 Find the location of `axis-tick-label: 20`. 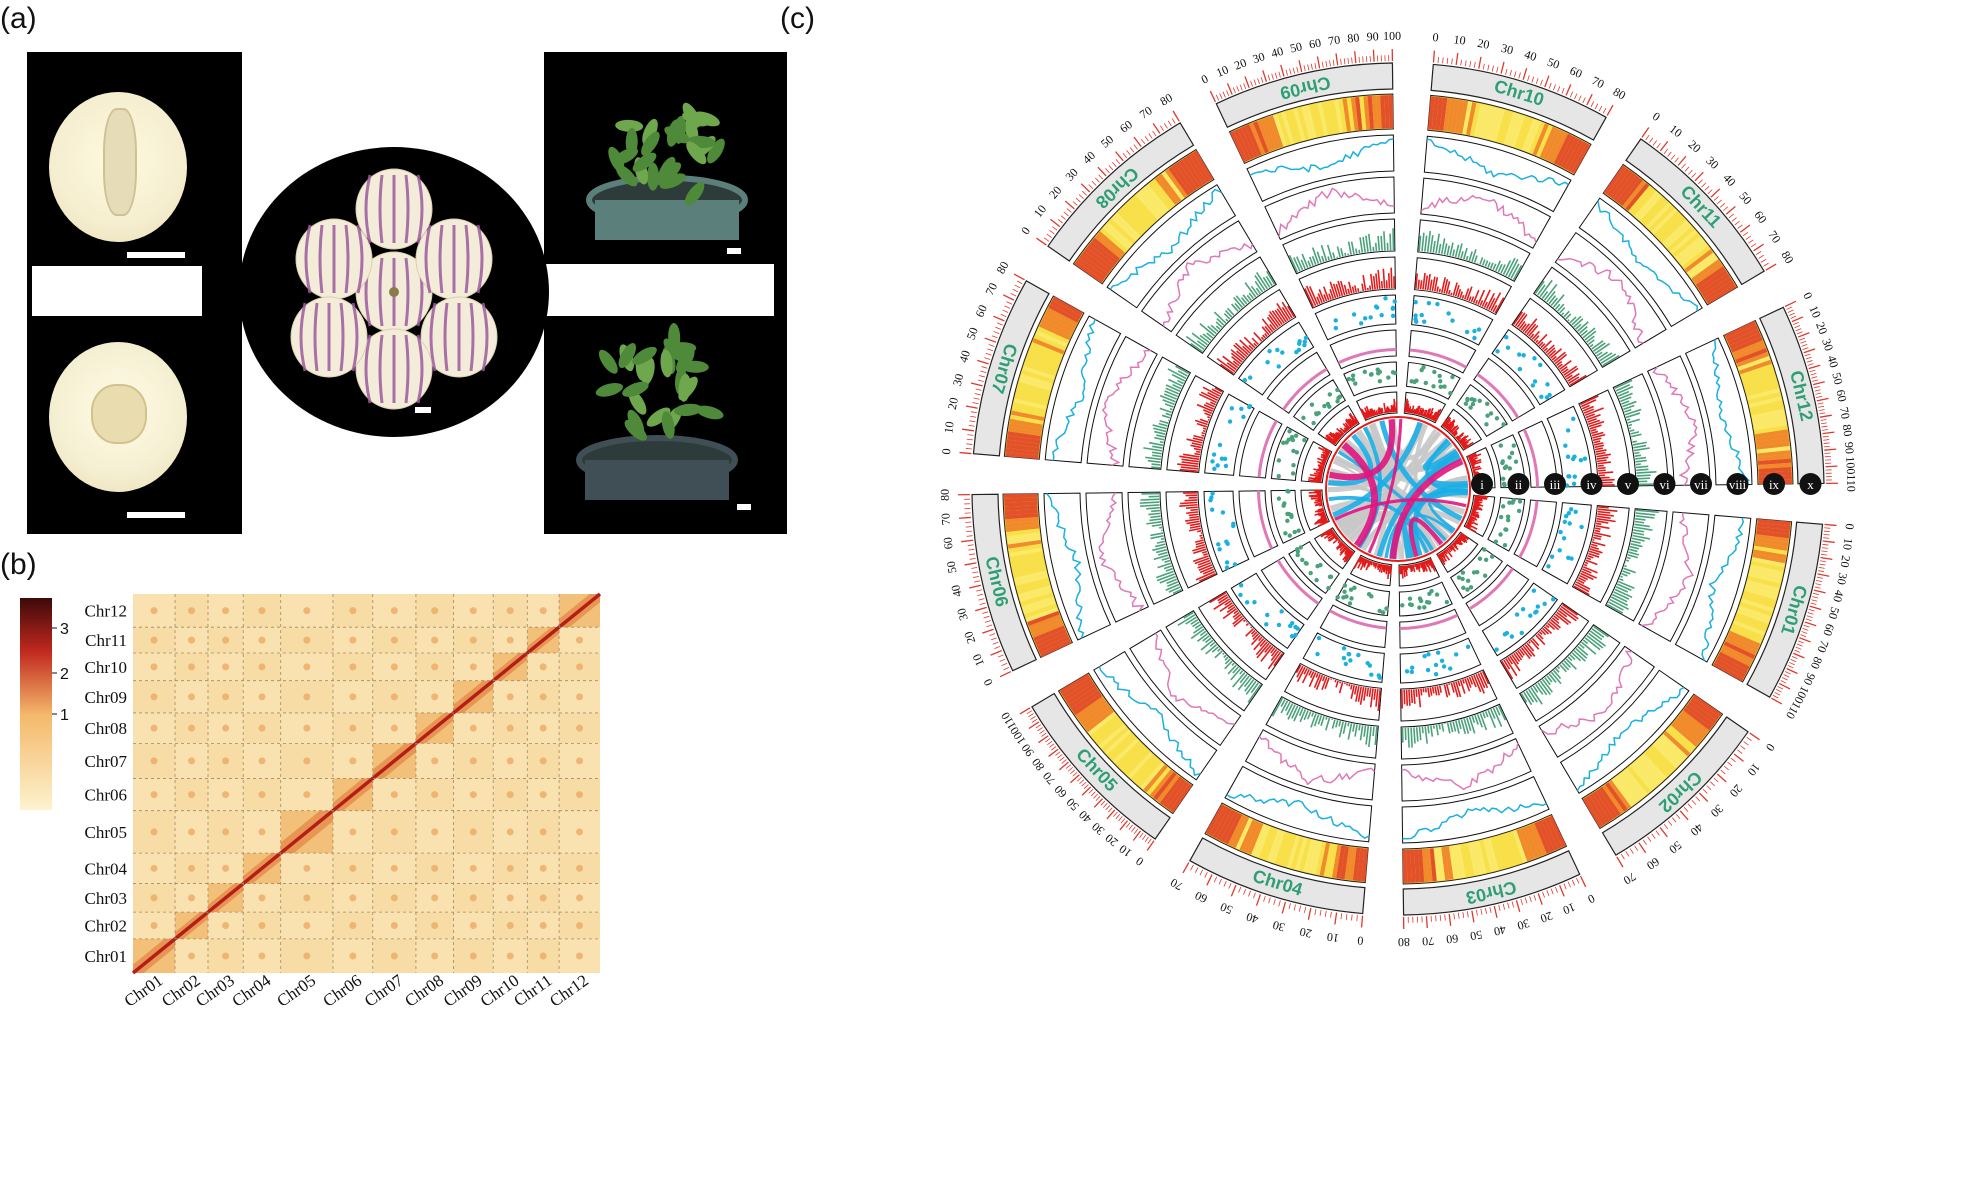

axis-tick-label: 20 is located at coordinates (1821, 328).